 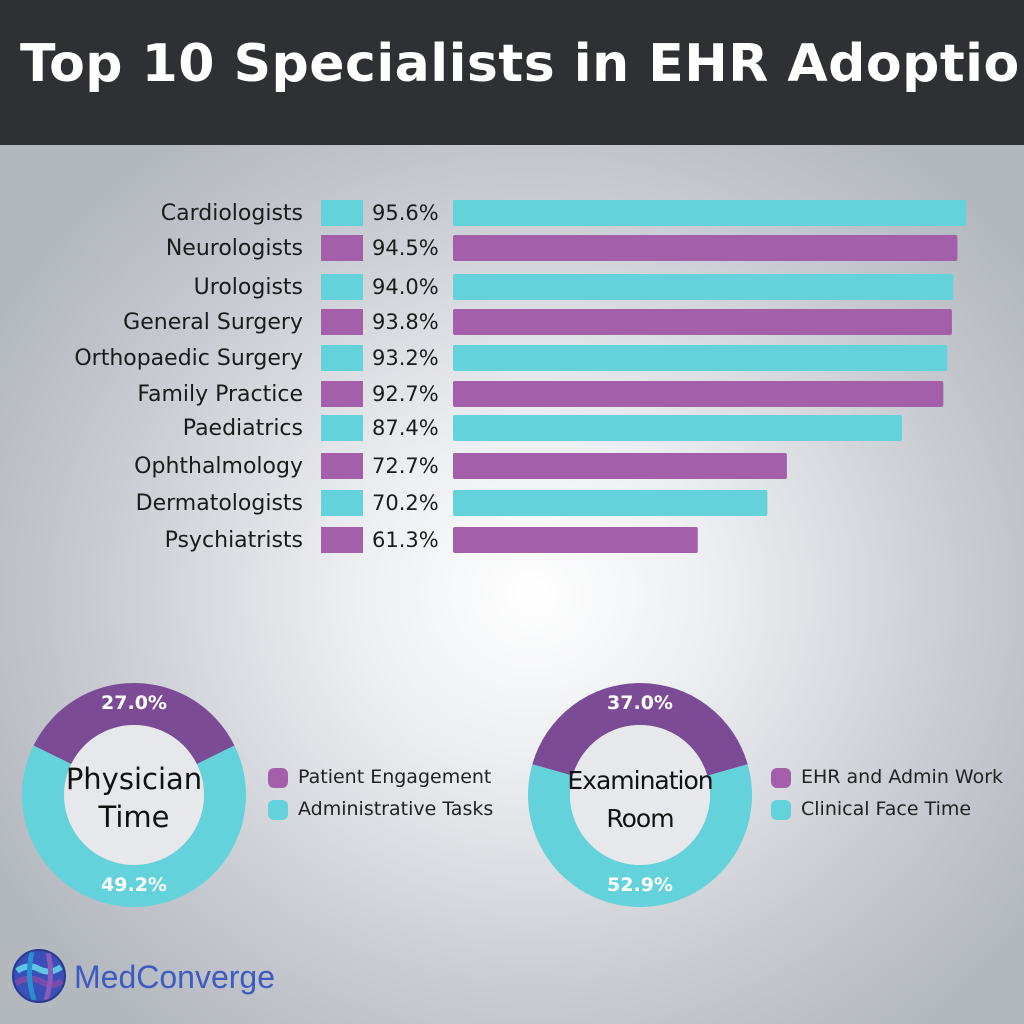 I want to click on category-label: Cardiologists, so click(x=232, y=213).